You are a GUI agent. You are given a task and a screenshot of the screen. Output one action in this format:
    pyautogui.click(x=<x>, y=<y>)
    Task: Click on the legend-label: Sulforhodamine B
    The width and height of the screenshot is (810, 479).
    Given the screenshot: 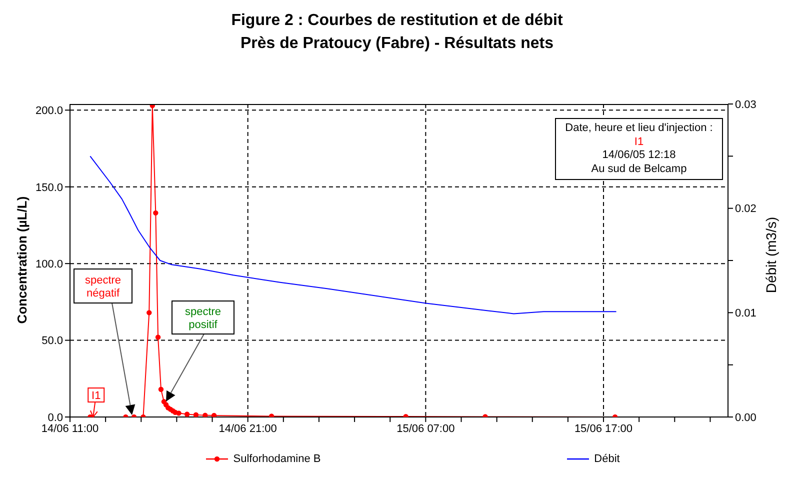 What is the action you would take?
    pyautogui.click(x=277, y=459)
    